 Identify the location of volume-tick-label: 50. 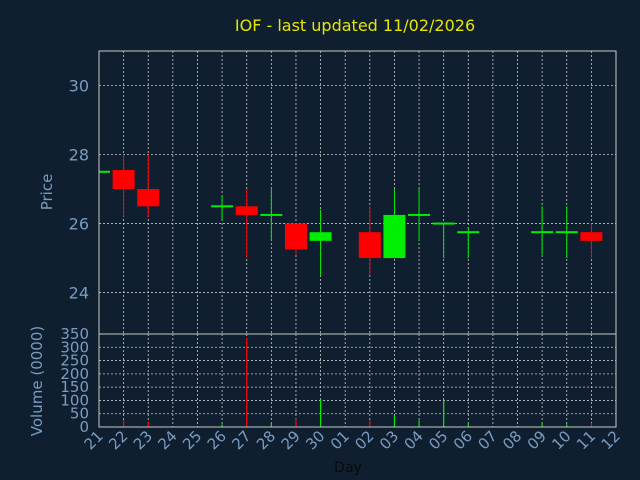
(79, 414).